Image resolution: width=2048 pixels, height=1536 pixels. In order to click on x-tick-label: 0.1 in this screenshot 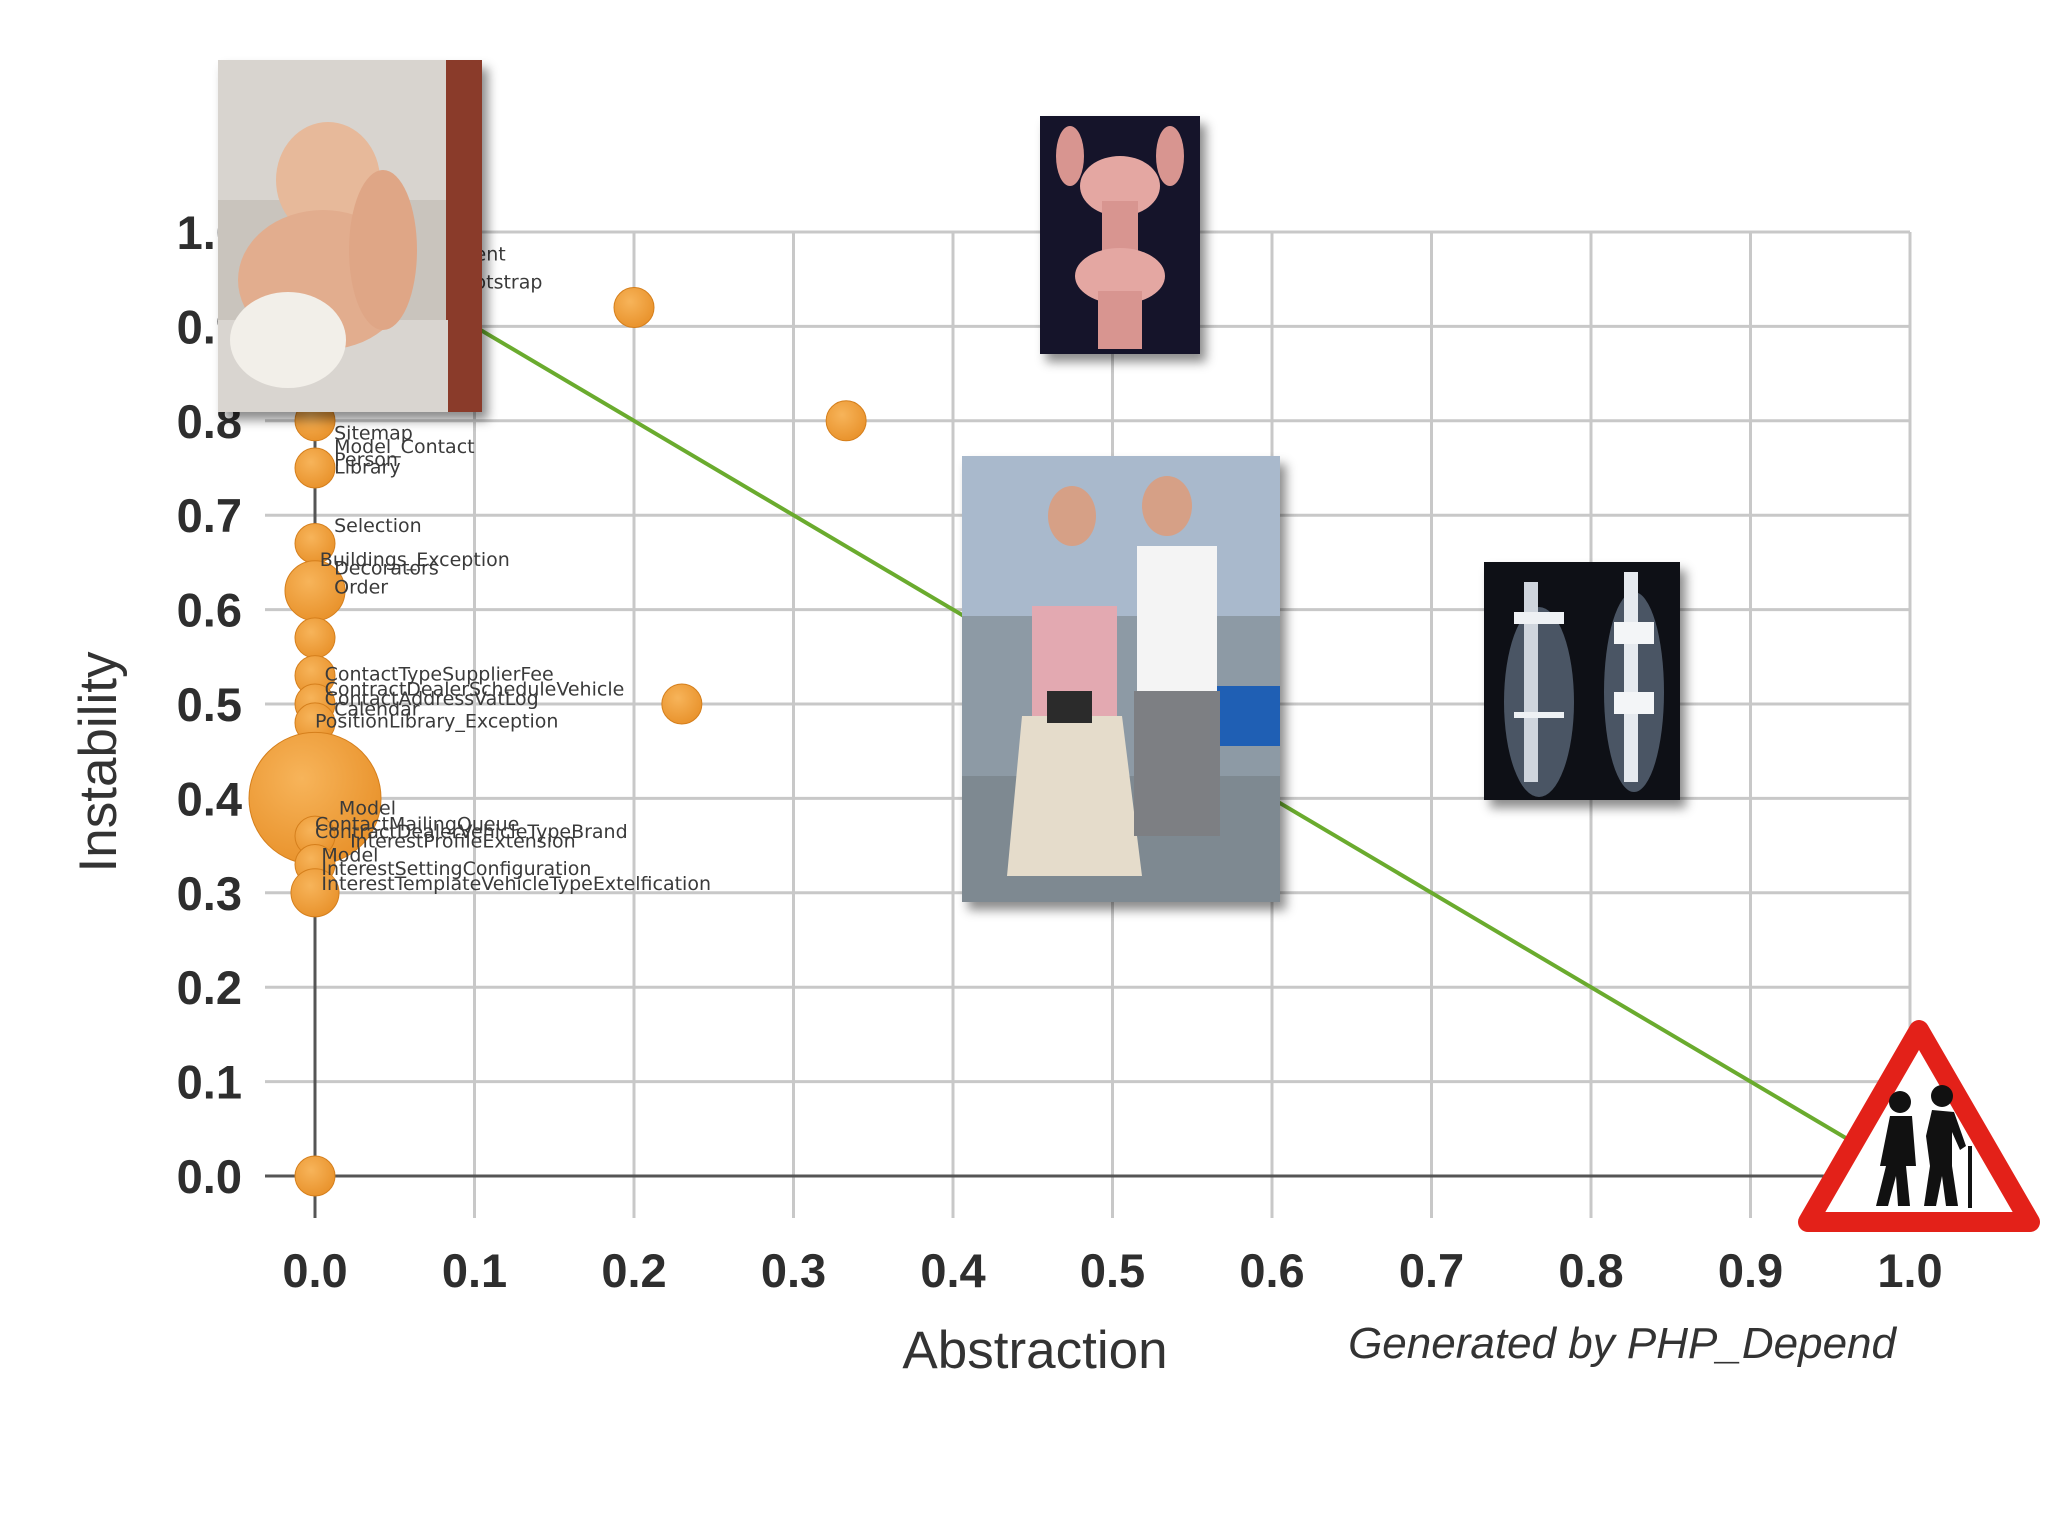, I will do `click(474, 1270)`.